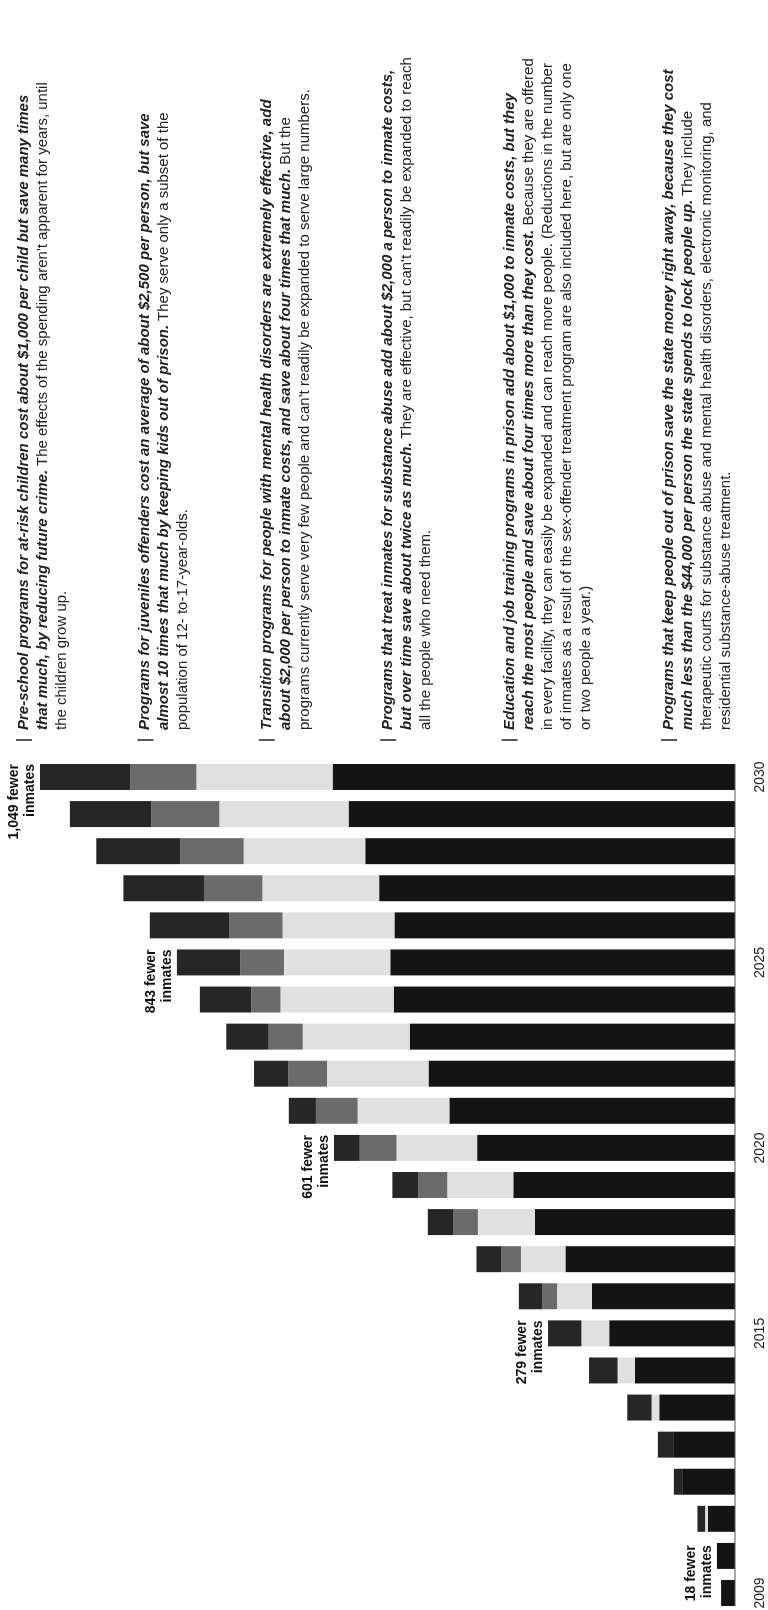  What do you see at coordinates (759, 962) in the screenshot?
I see `y-tick-label: 2025` at bounding box center [759, 962].